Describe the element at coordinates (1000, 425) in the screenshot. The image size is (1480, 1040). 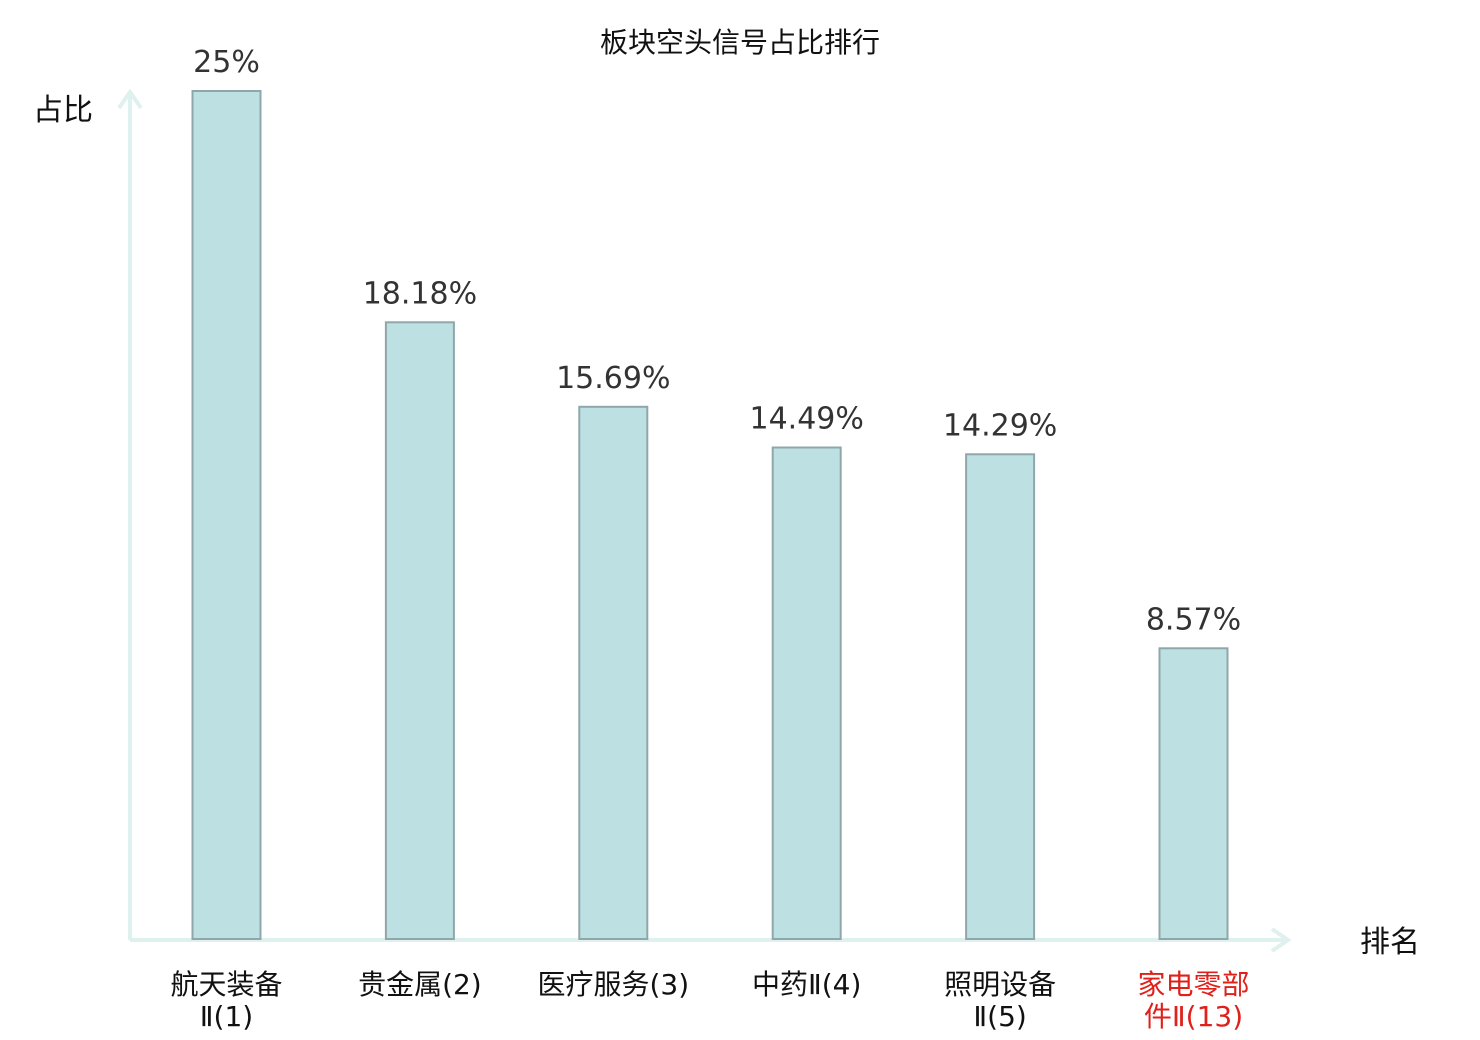
I see `value-label-5: 14.29%` at that location.